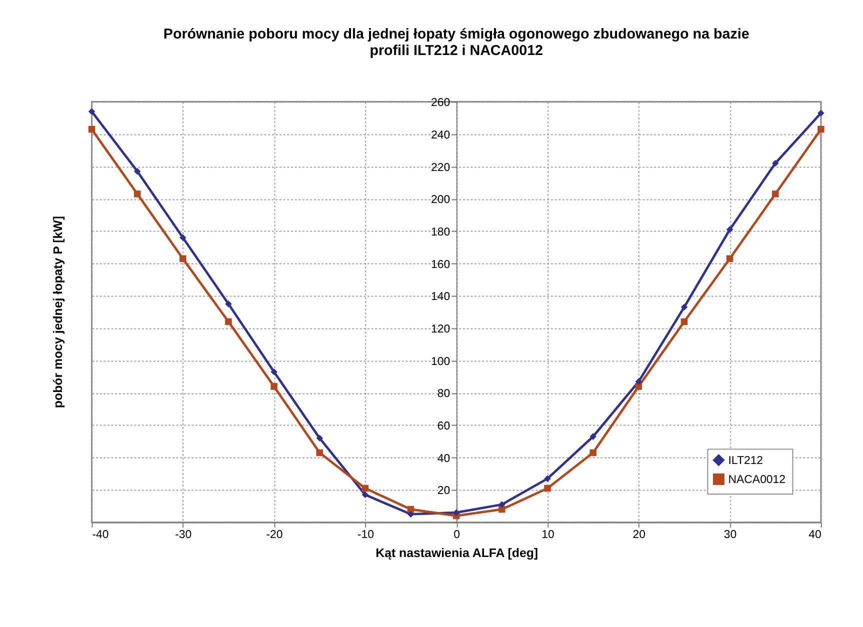 This screenshot has height=627, width=863. I want to click on y-tick-label: 60, so click(443, 426).